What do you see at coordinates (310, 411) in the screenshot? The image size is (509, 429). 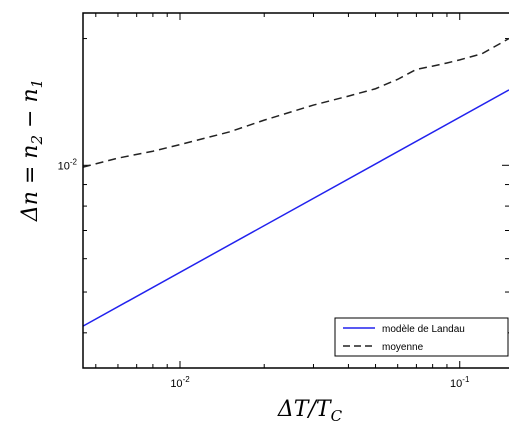 I see `x-axis-label: ΔT/TC` at bounding box center [310, 411].